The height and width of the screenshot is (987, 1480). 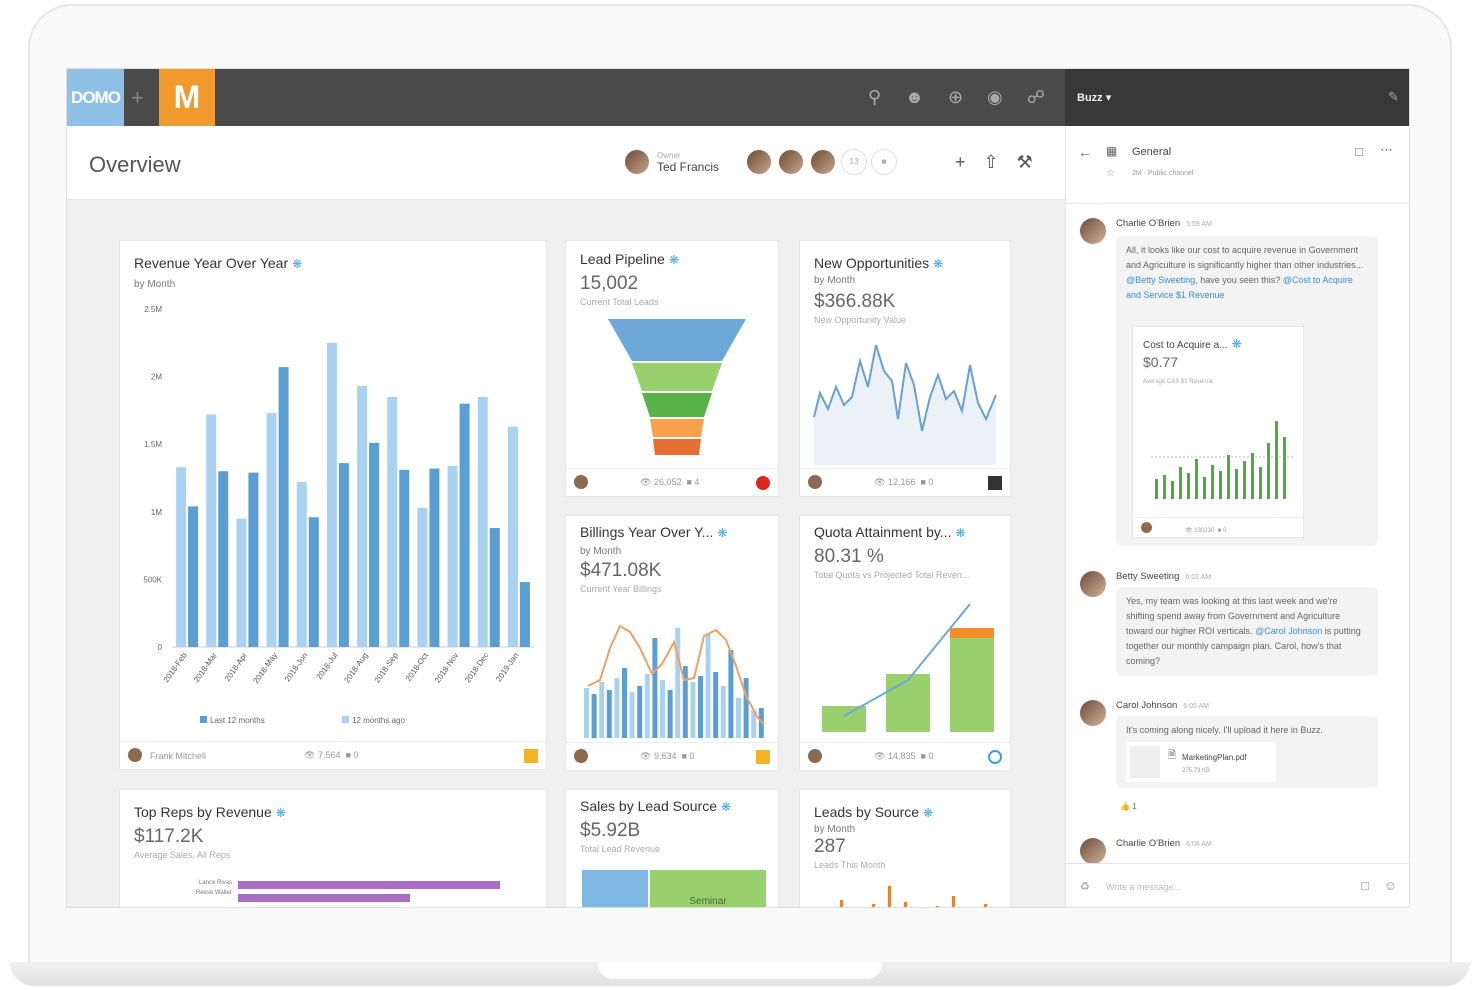 I want to click on mention-link: @Carol Johnson, so click(x=1289, y=631).